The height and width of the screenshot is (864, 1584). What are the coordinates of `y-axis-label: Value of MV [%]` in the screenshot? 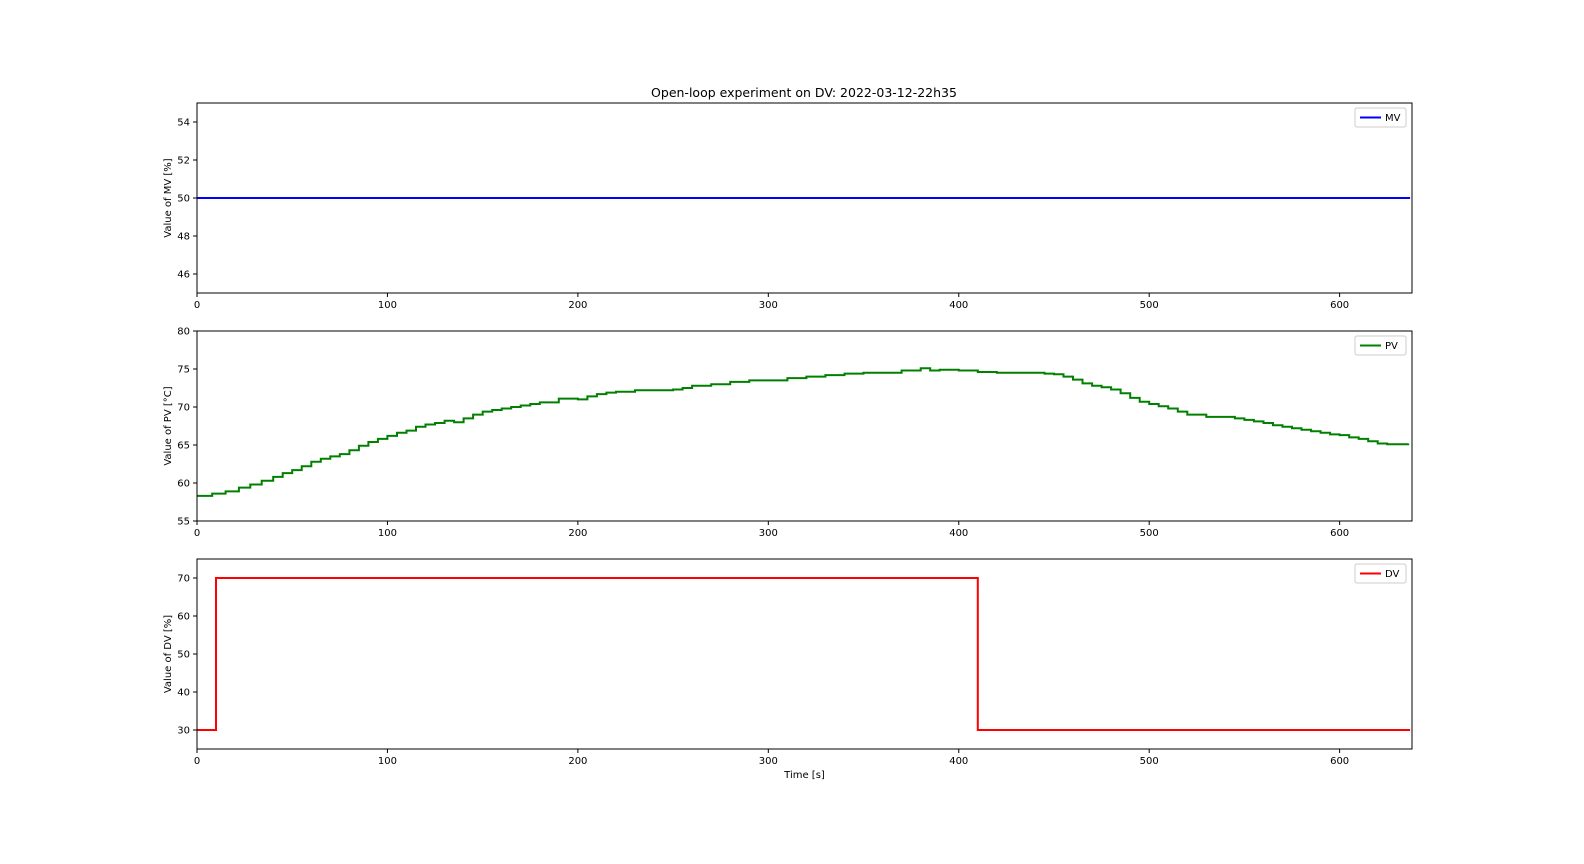 It's located at (168, 198).